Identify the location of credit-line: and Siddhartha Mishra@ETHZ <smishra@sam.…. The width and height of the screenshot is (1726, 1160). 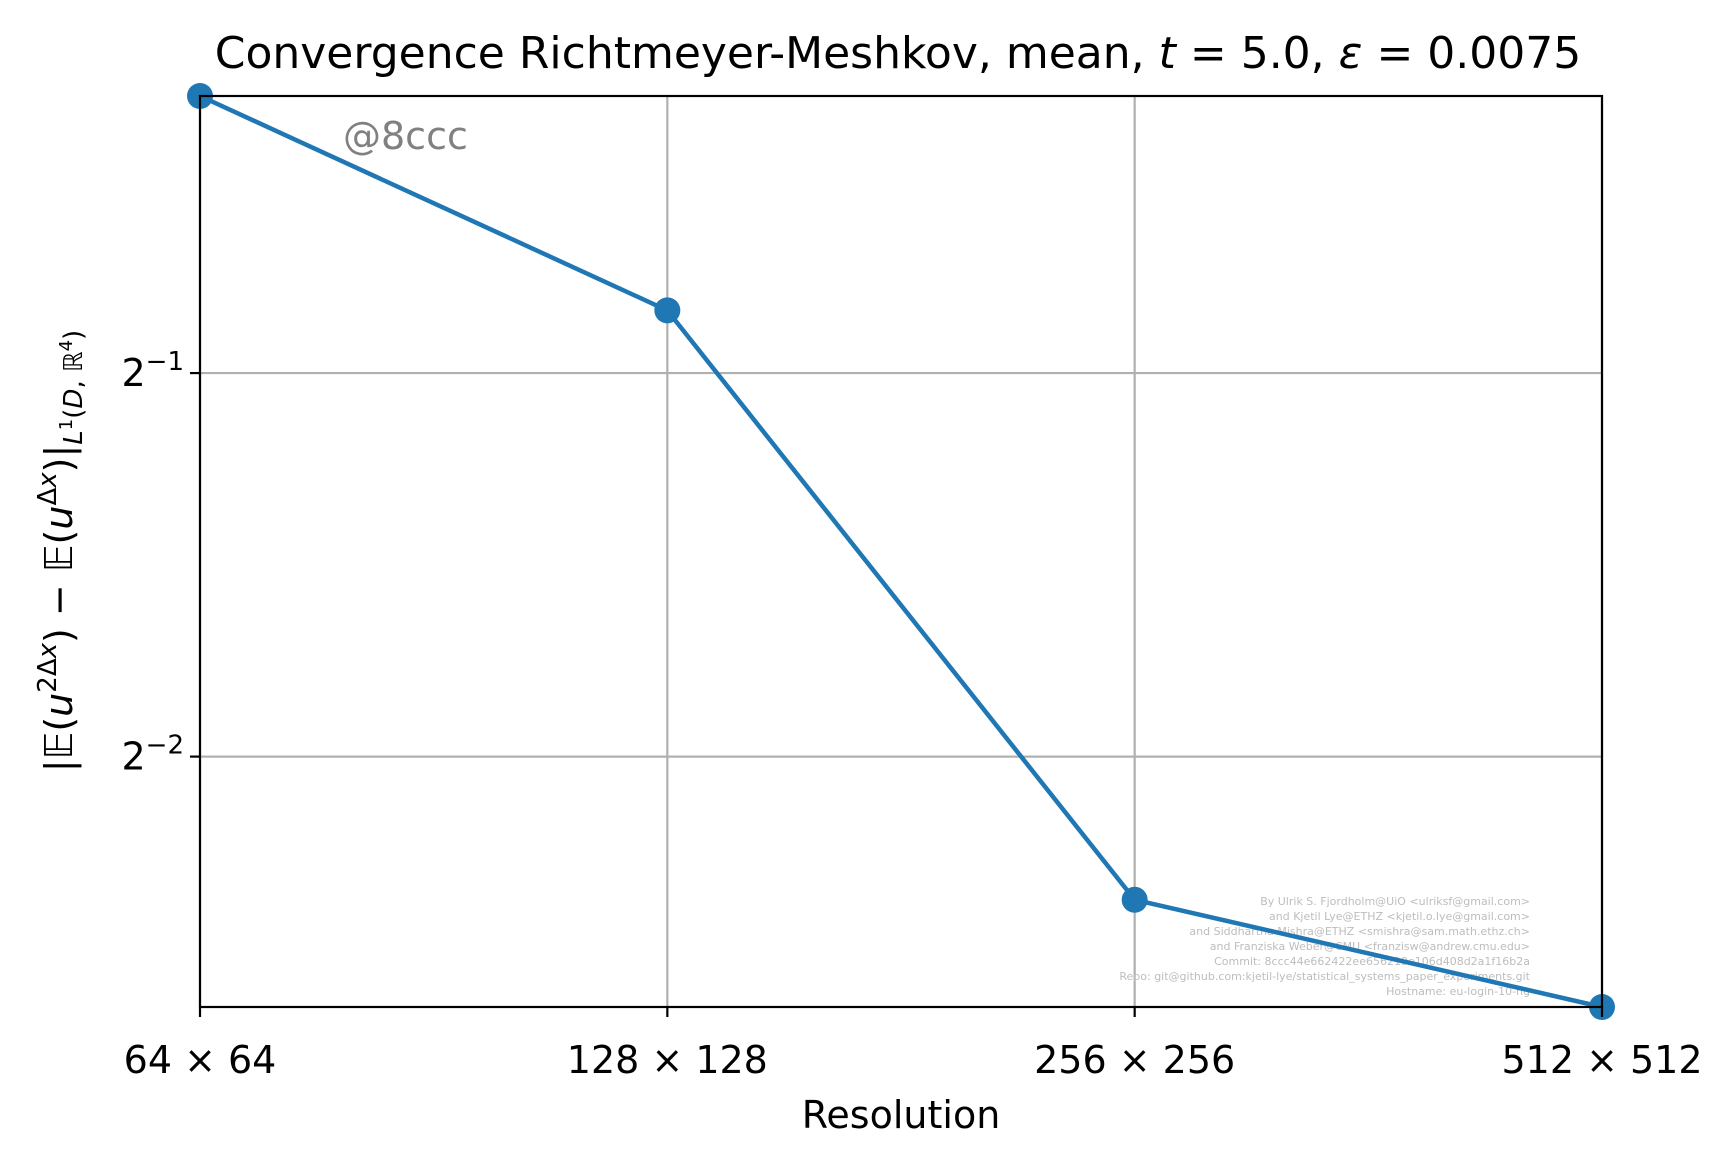
(1359, 931).